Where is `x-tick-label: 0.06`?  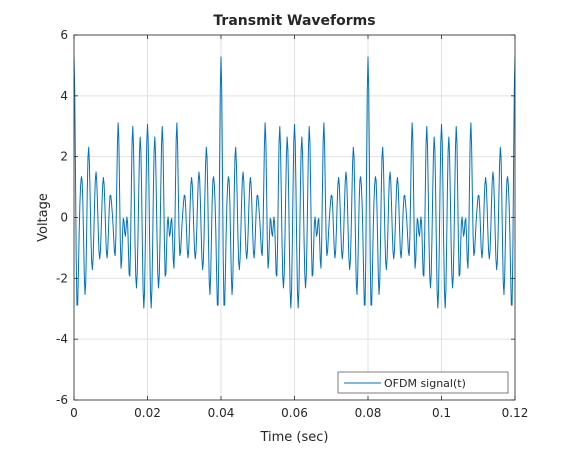
x-tick-label: 0.06 is located at coordinates (294, 413).